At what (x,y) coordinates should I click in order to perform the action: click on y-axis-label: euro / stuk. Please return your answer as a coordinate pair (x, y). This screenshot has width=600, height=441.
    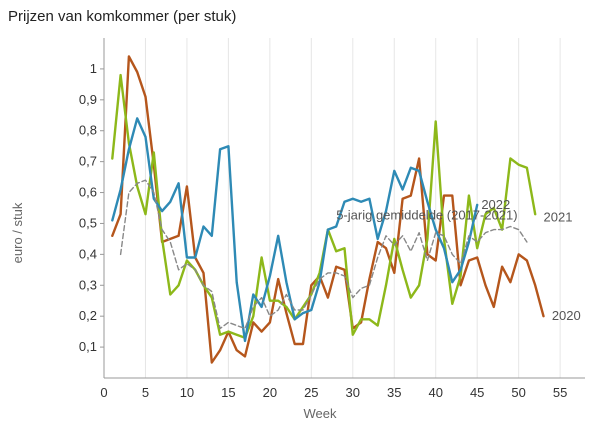
    Looking at the image, I should click on (17, 232).